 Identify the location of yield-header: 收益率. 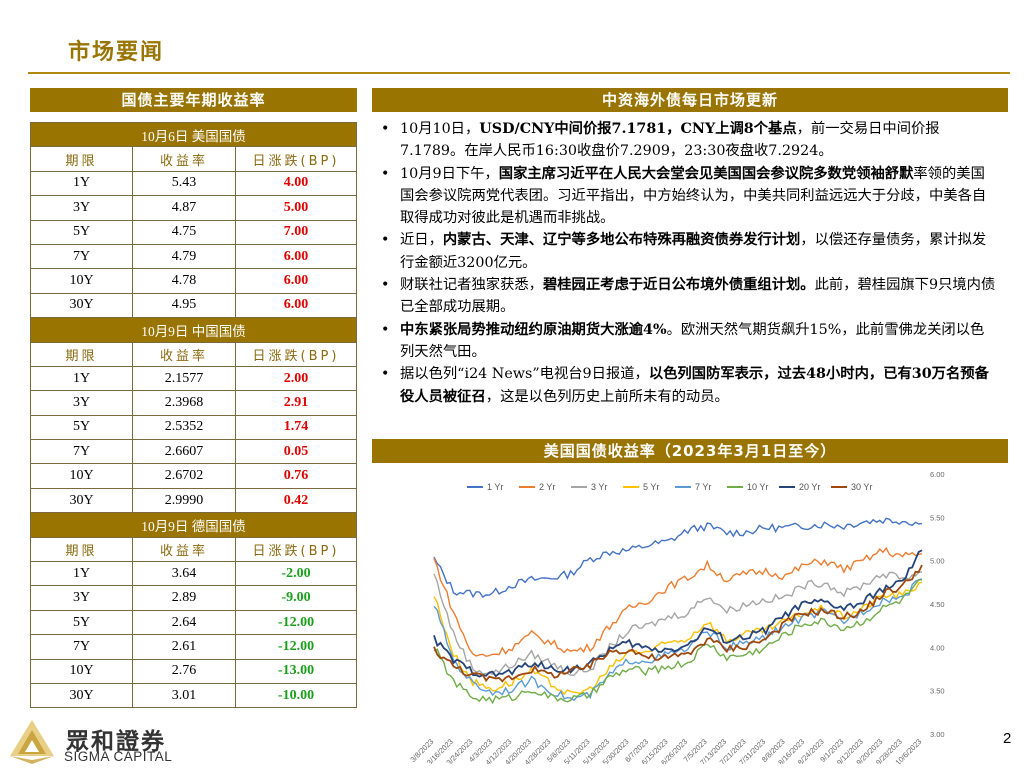
(184, 354).